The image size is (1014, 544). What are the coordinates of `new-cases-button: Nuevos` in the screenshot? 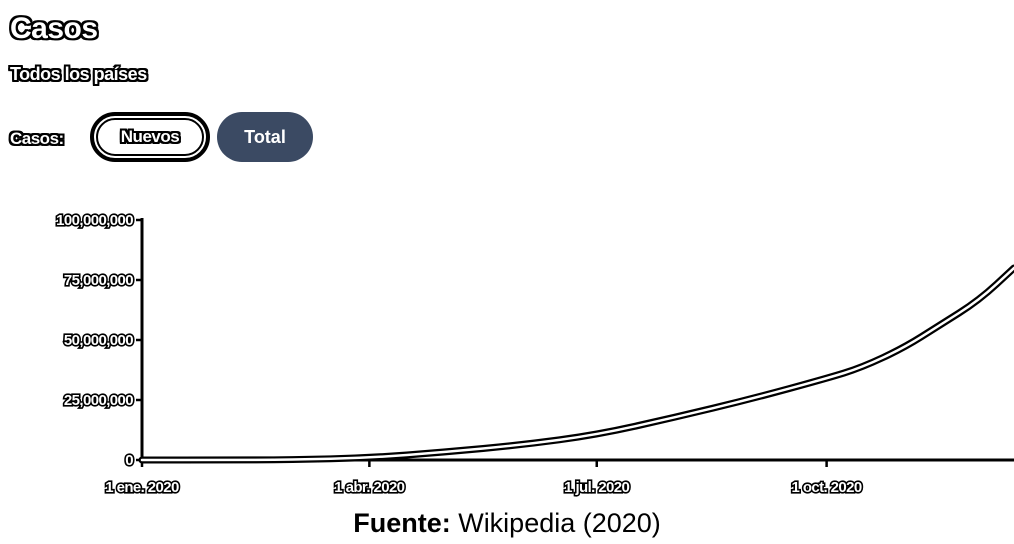 It's located at (150, 137).